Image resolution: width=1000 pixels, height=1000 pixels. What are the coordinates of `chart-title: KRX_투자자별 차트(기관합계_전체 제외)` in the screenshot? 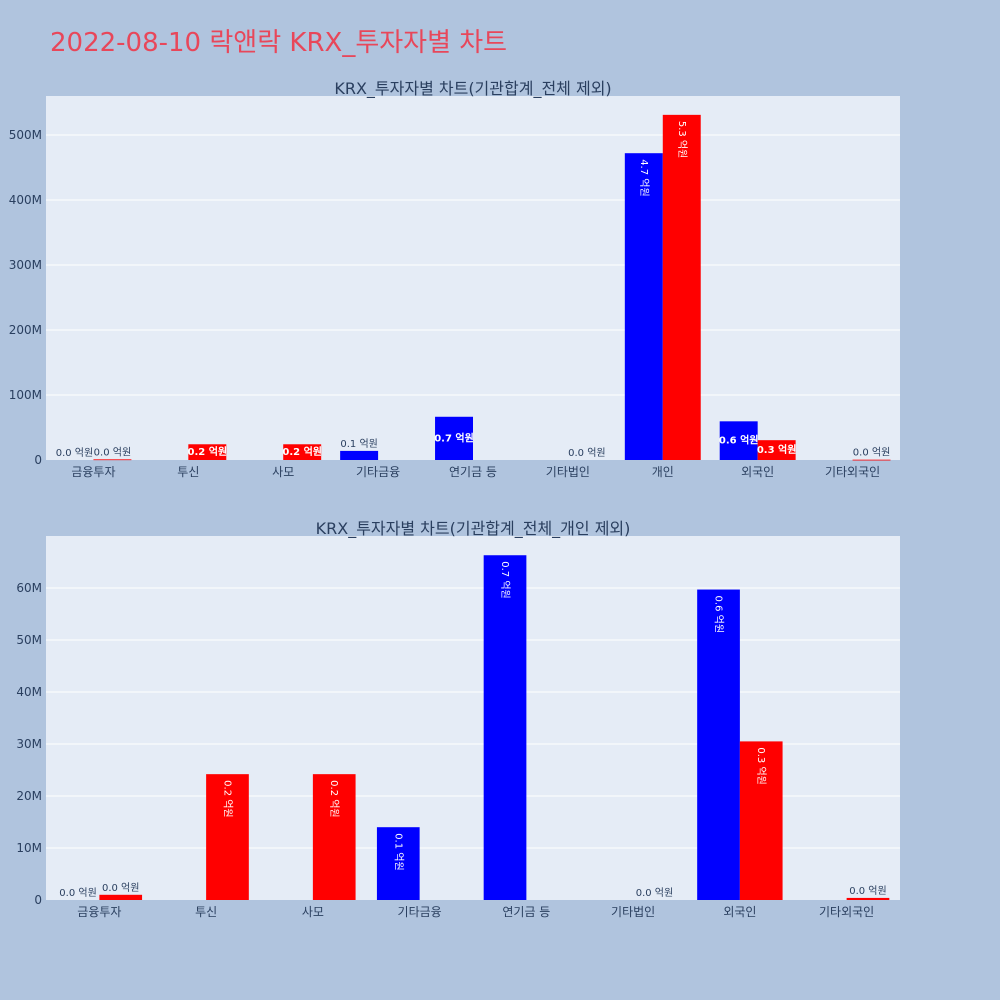 It's located at (472, 89).